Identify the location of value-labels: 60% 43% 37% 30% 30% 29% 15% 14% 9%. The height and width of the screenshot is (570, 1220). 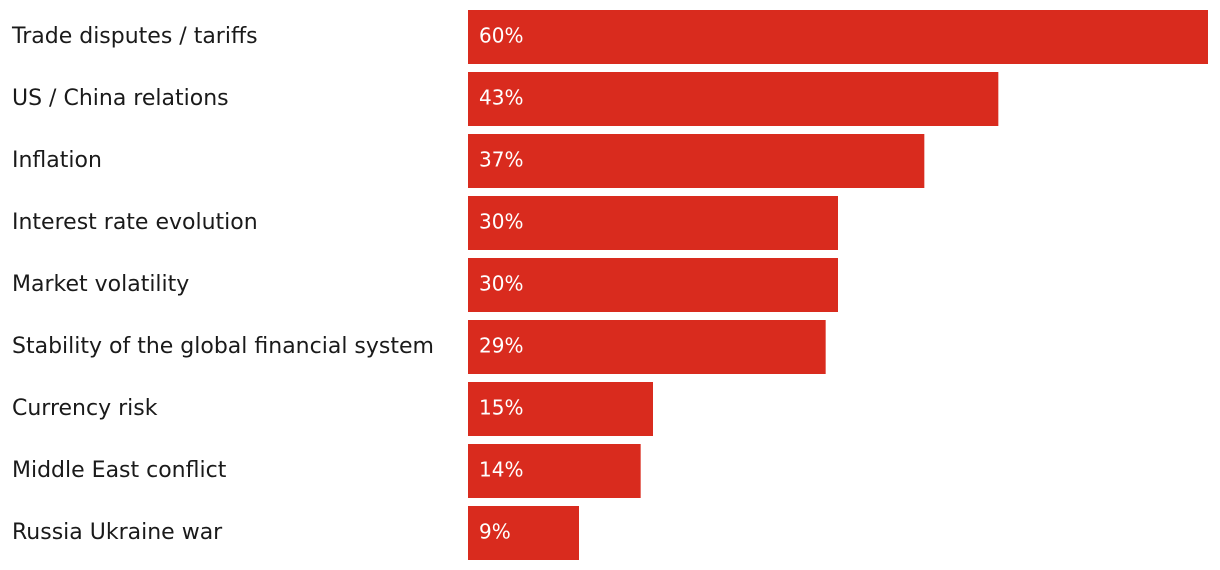
(501, 284).